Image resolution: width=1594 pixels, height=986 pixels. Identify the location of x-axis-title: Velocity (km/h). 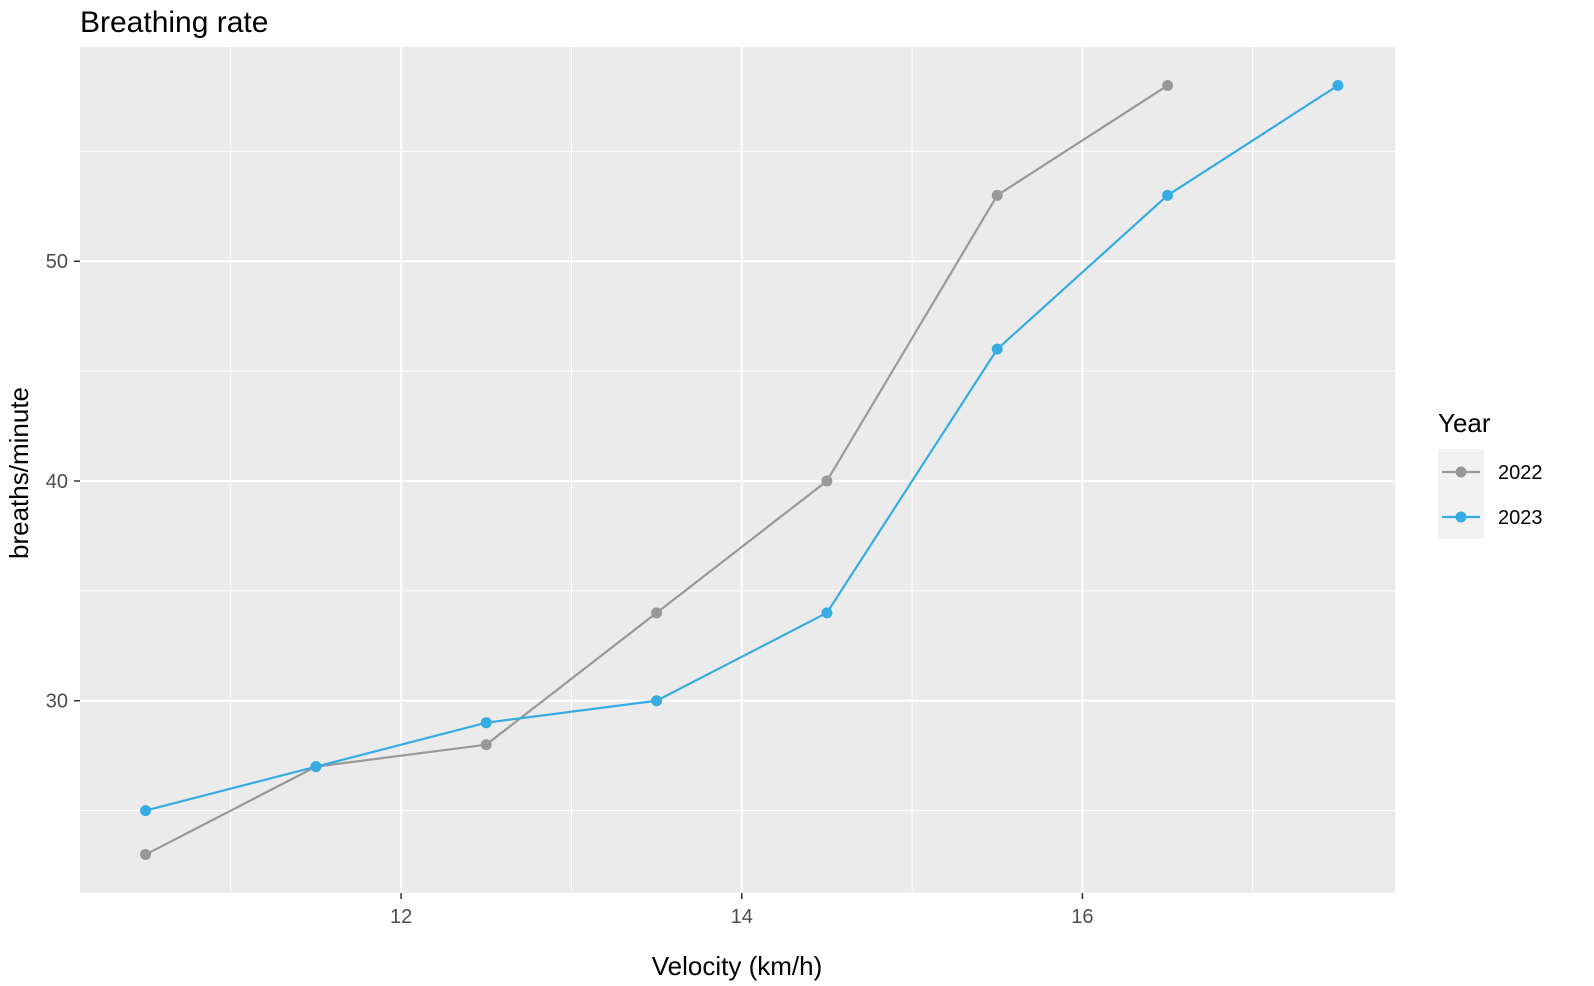
(737, 966).